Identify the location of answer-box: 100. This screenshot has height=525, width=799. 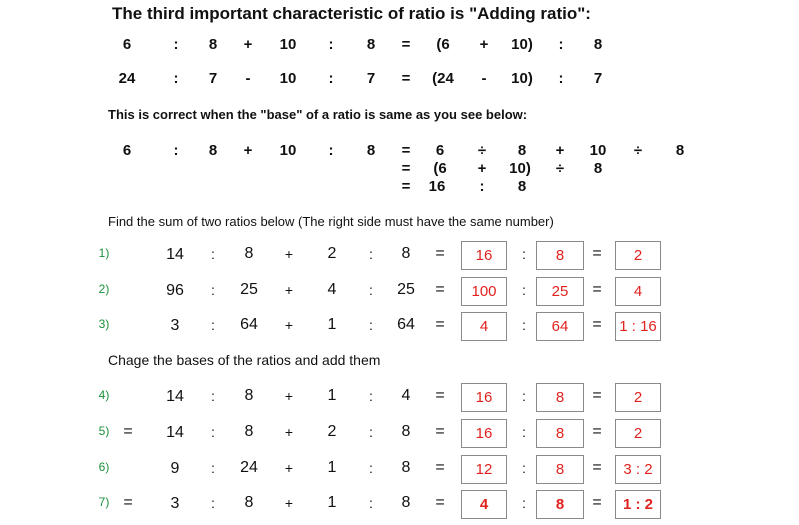
(484, 291).